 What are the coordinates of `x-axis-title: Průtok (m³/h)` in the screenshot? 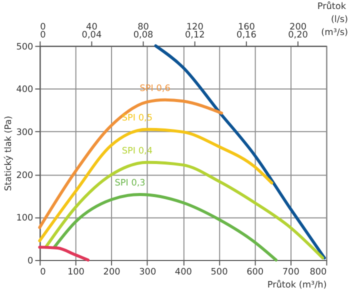 It's located at (297, 284).